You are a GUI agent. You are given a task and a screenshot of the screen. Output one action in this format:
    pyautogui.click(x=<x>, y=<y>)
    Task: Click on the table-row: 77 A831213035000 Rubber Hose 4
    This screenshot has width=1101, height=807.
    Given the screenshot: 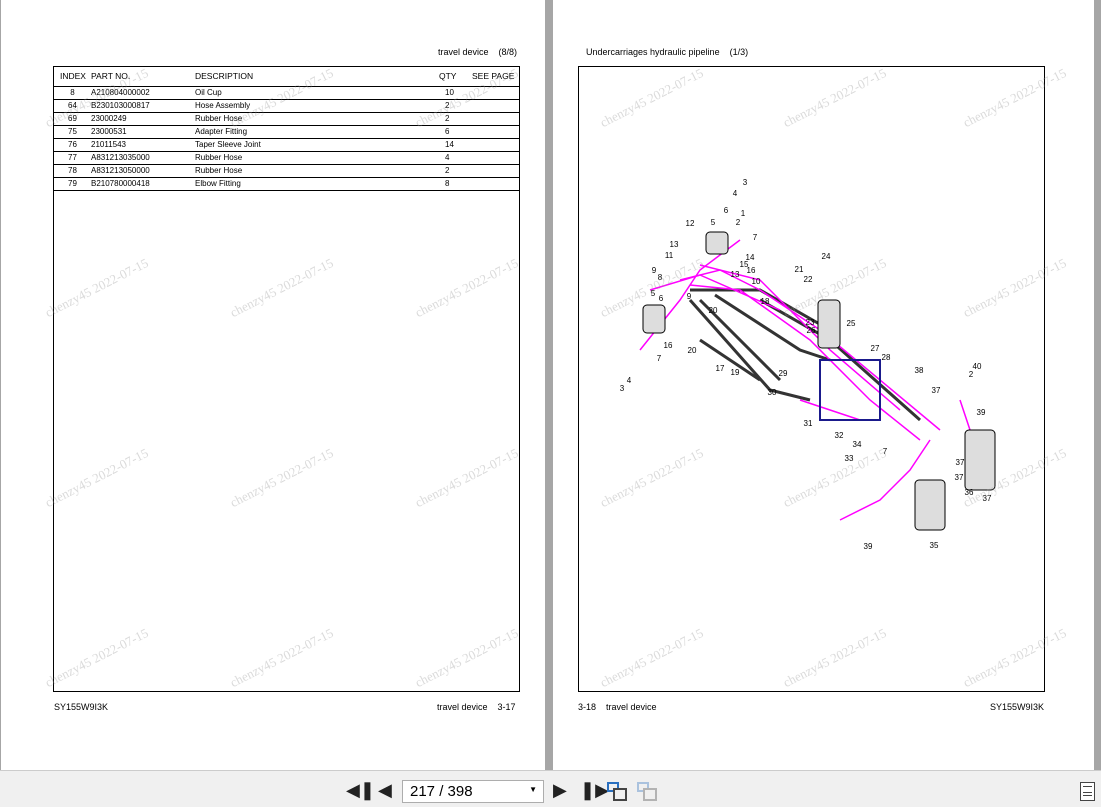 What is the action you would take?
    pyautogui.click(x=286, y=158)
    